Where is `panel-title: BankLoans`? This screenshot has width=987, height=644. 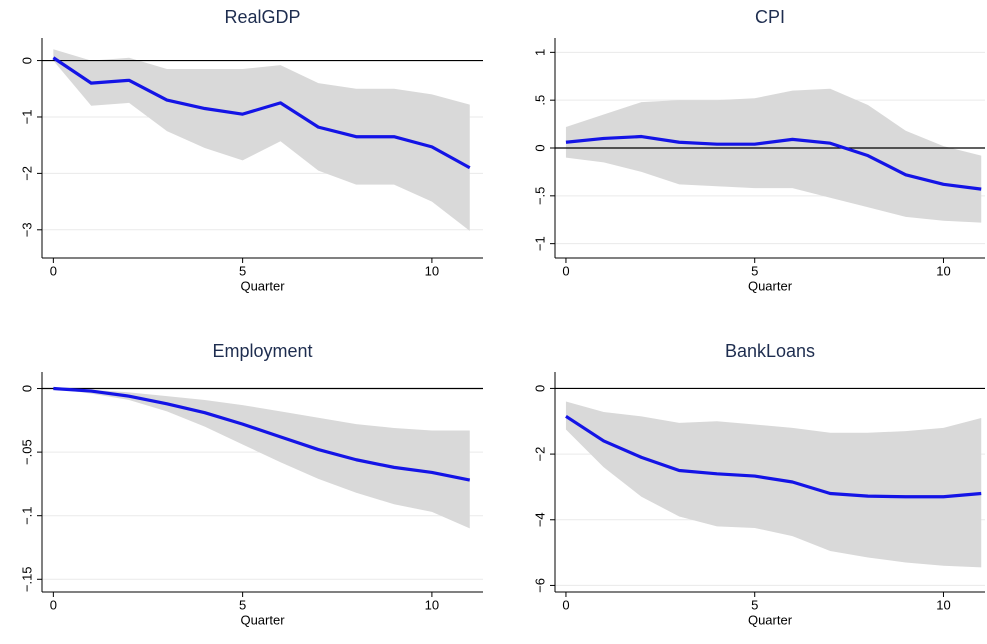
panel-title: BankLoans is located at coordinates (770, 351).